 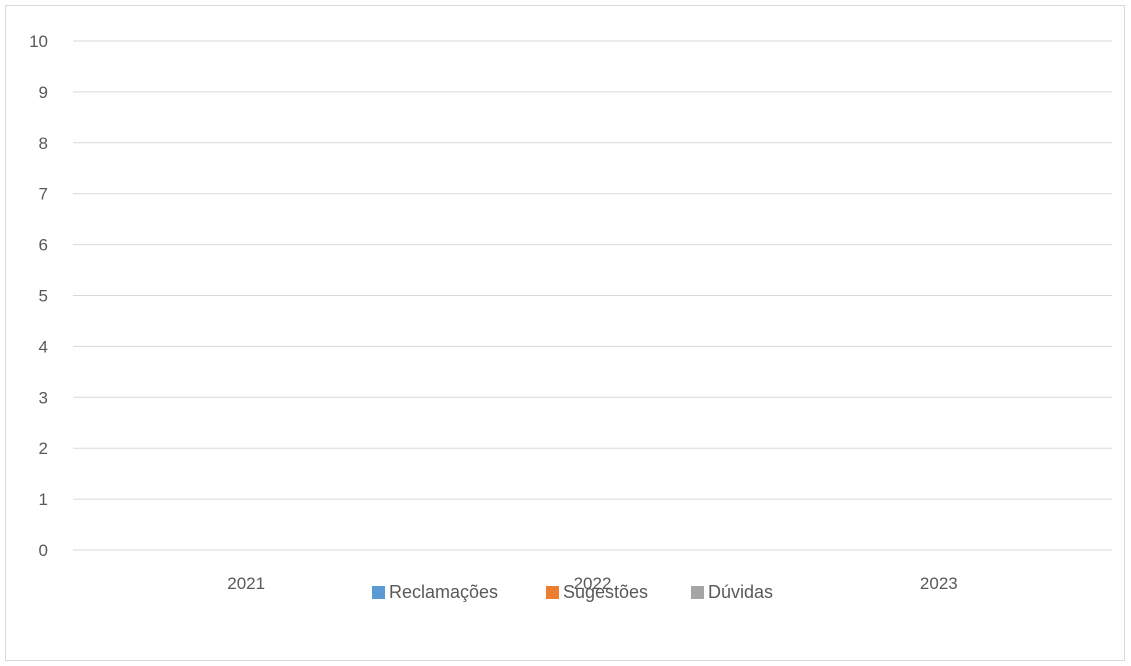 I want to click on y-tick-label: 10, so click(x=38, y=41).